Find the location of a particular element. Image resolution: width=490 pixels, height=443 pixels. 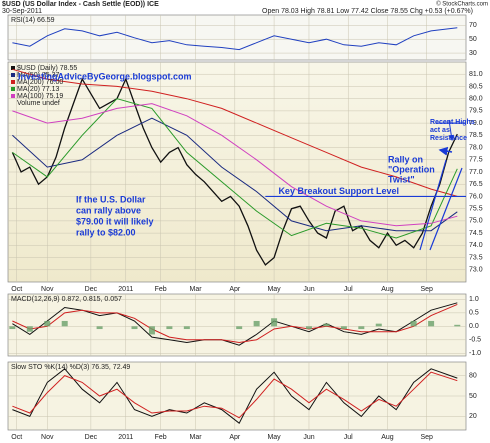

y-tick-label: -1.0 is located at coordinates (475, 353).